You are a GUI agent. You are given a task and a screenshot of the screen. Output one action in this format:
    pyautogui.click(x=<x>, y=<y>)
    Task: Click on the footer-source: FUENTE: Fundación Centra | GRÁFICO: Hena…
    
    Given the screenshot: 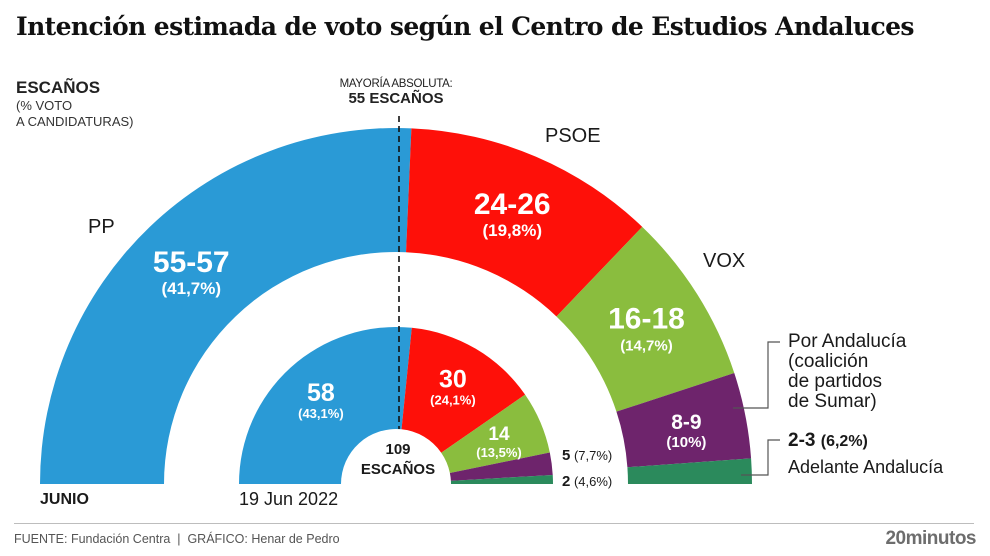 What is the action you would take?
    pyautogui.click(x=177, y=539)
    